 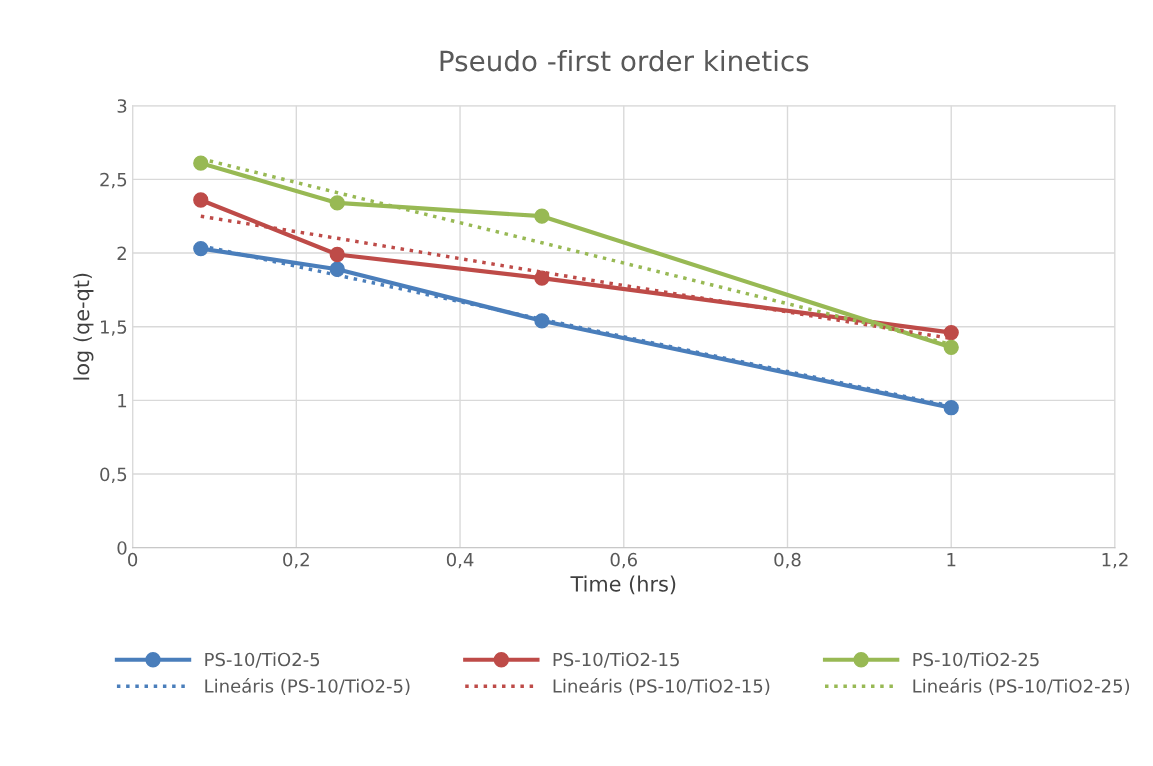 What do you see at coordinates (460, 560) in the screenshot?
I see `x-tick-label: 0,4` at bounding box center [460, 560].